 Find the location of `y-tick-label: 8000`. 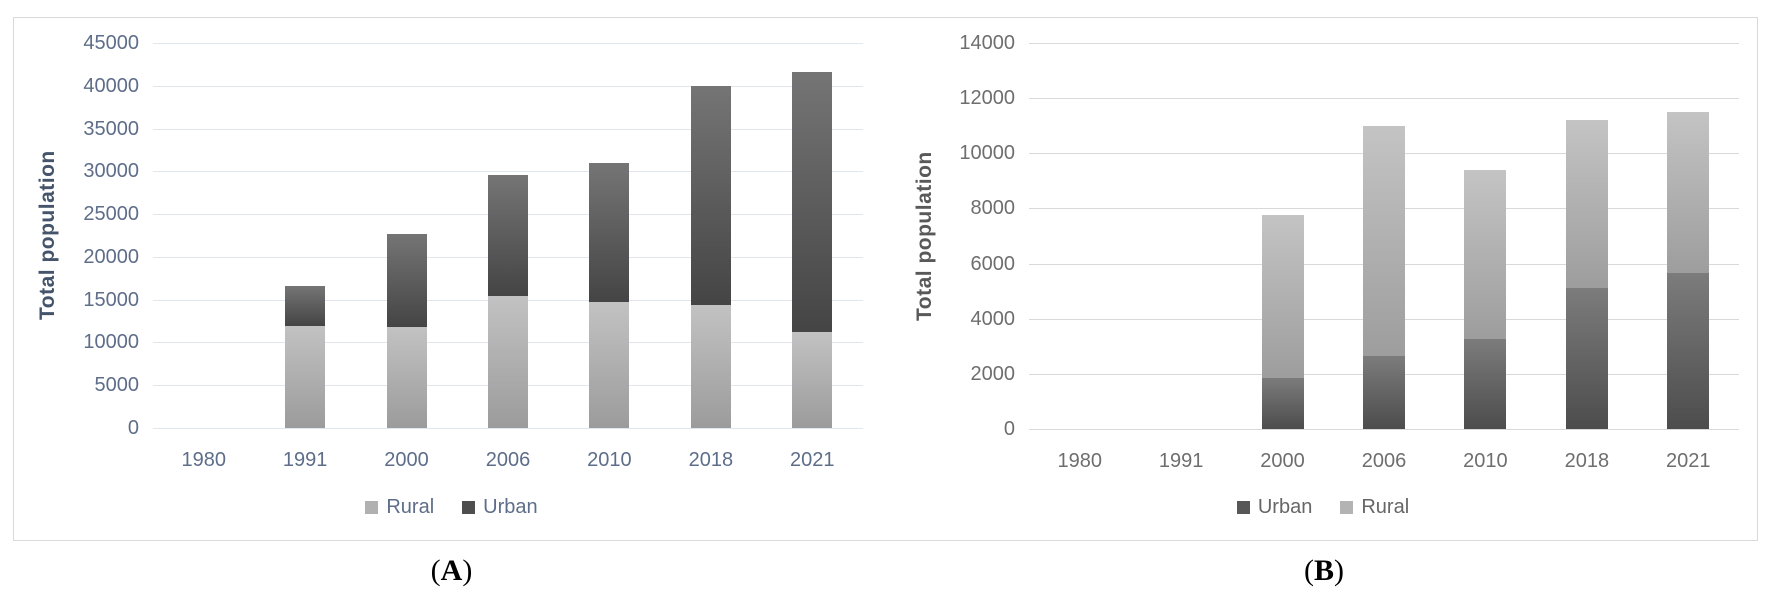

y-tick-label: 8000 is located at coordinates (993, 208).